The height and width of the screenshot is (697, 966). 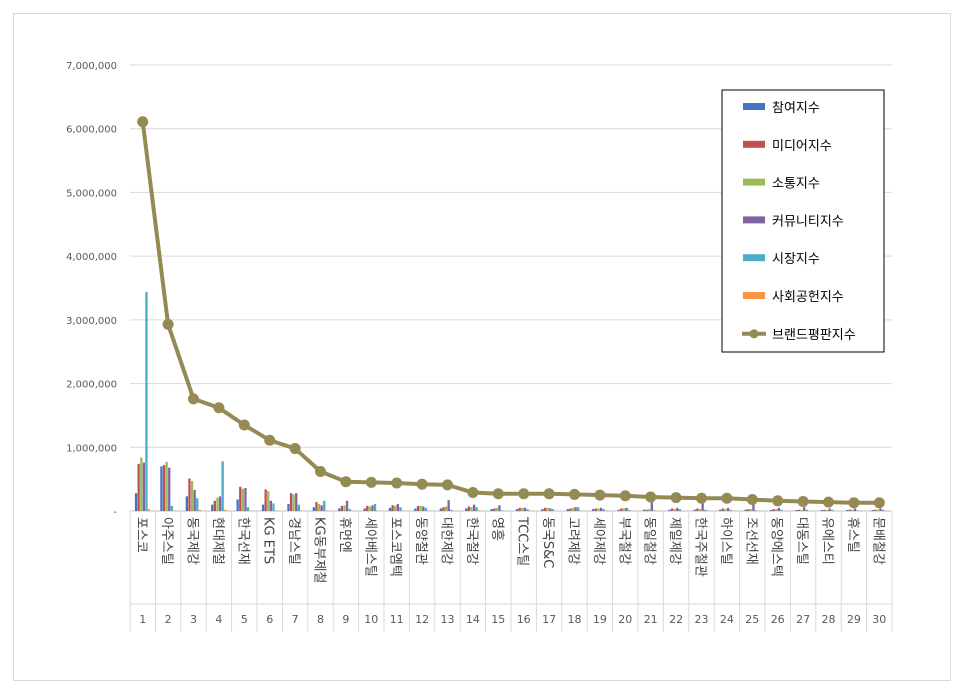 I want to click on category-label: 대한제강, so click(x=446, y=541).